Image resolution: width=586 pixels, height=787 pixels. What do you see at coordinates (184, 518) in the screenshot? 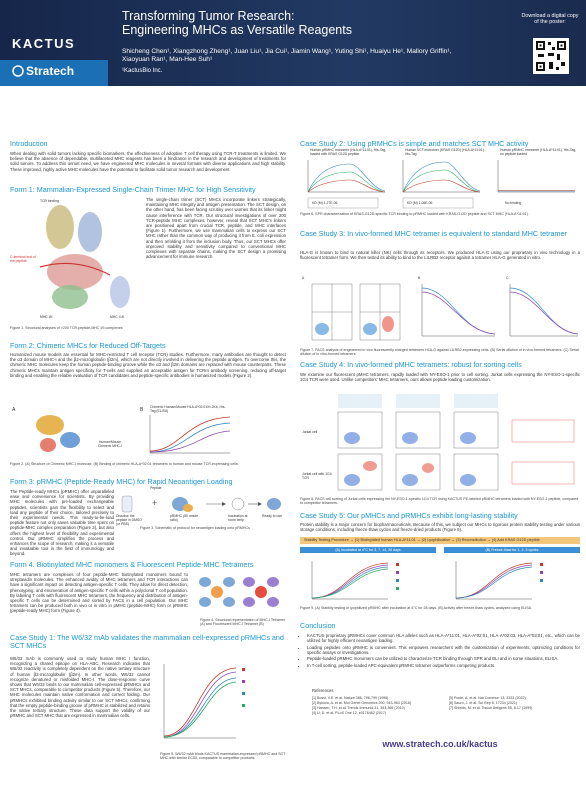
I see `figure-label: pRMHC (50 nmole ratio)` at bounding box center [184, 518].